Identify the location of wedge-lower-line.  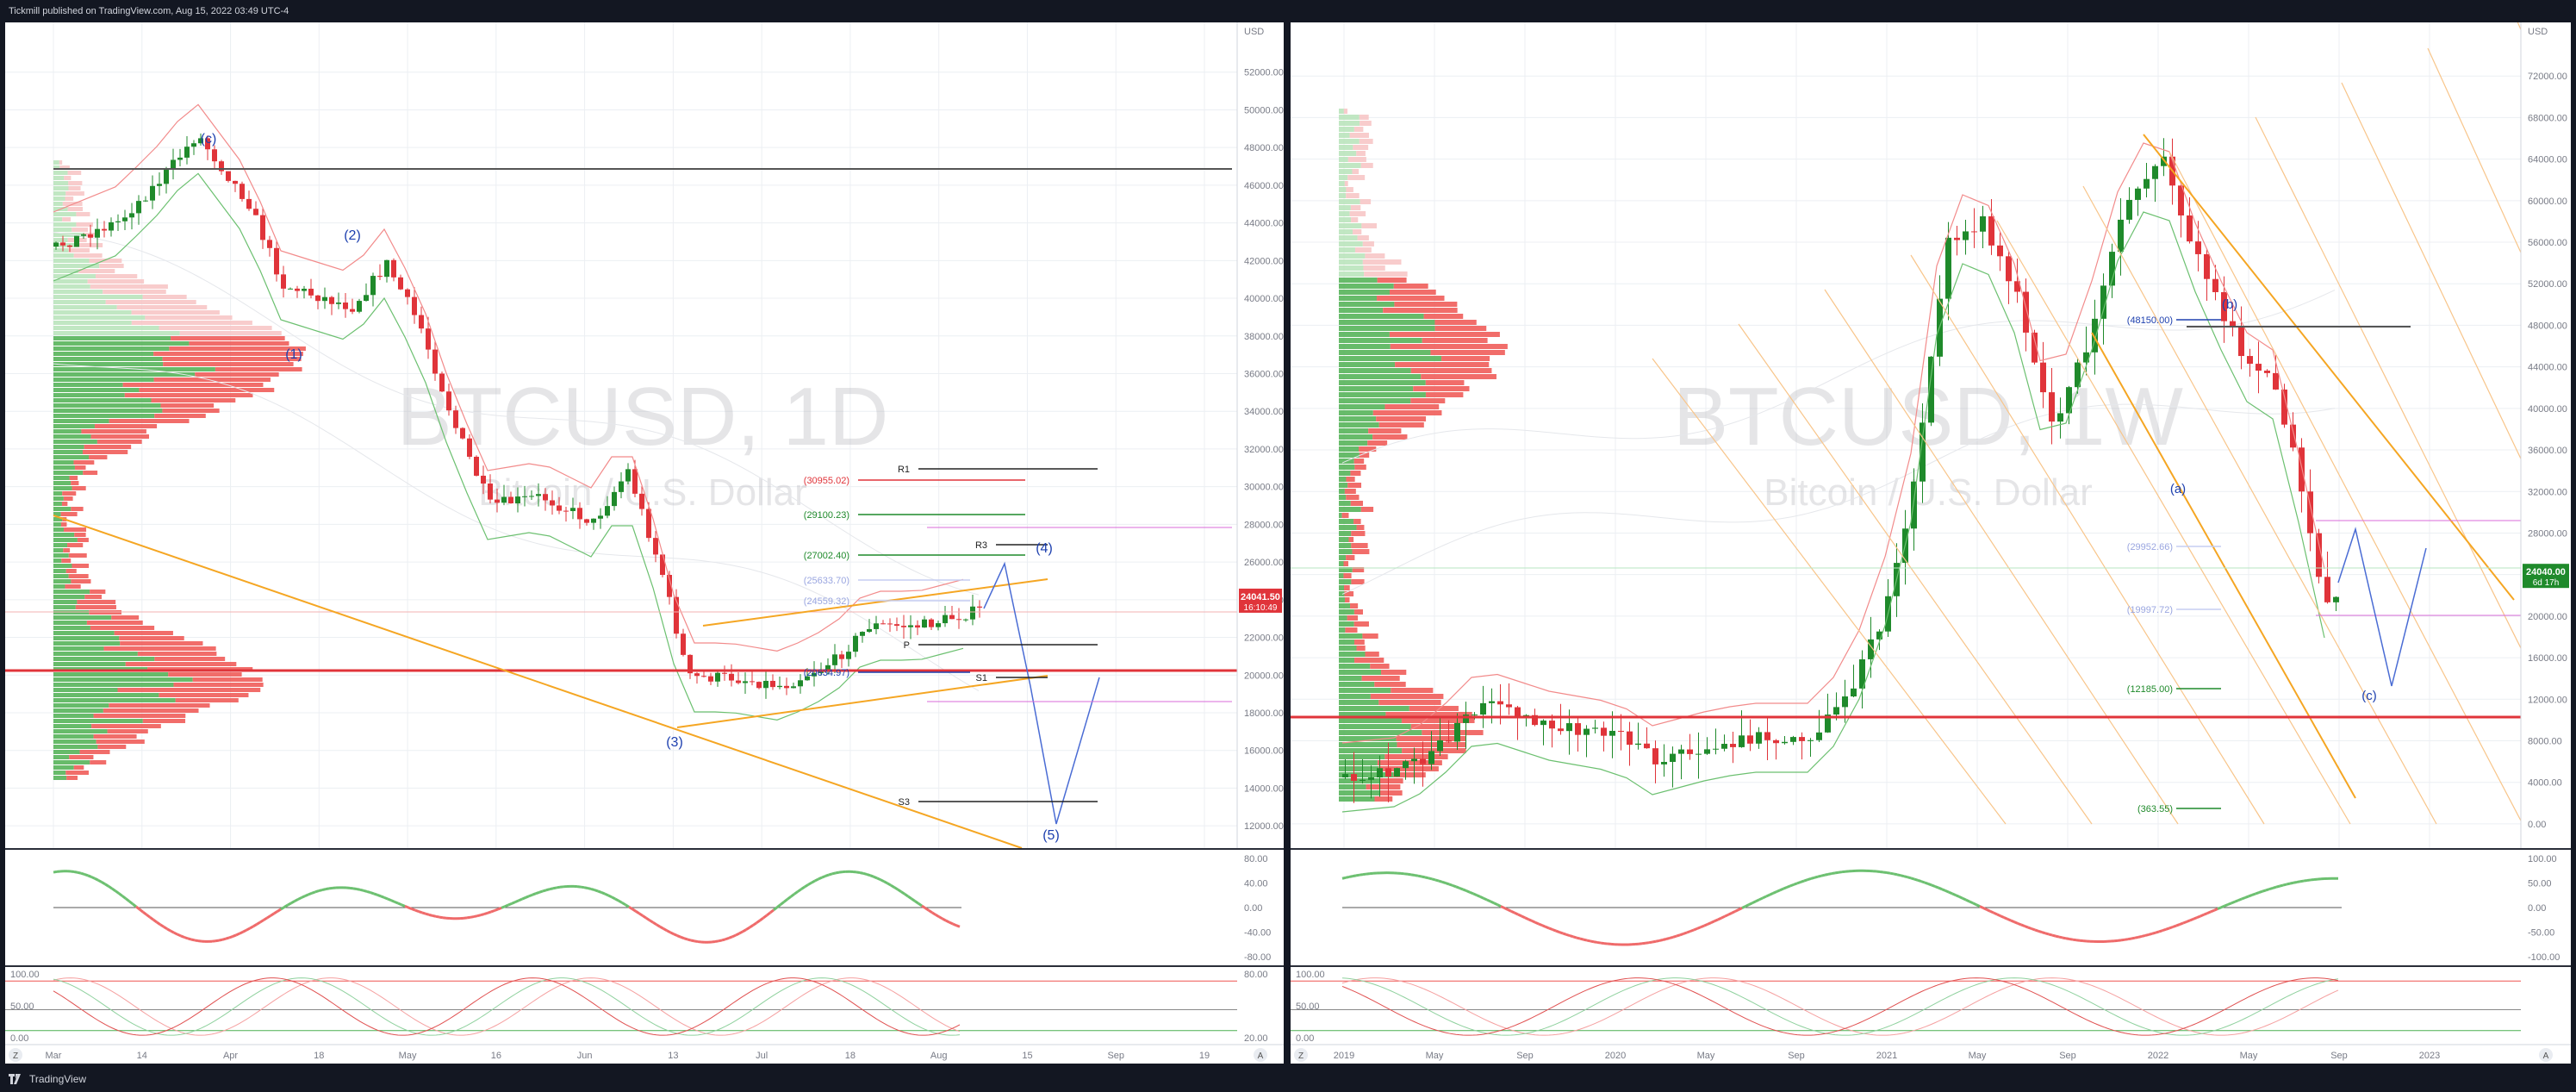
(538, 682).